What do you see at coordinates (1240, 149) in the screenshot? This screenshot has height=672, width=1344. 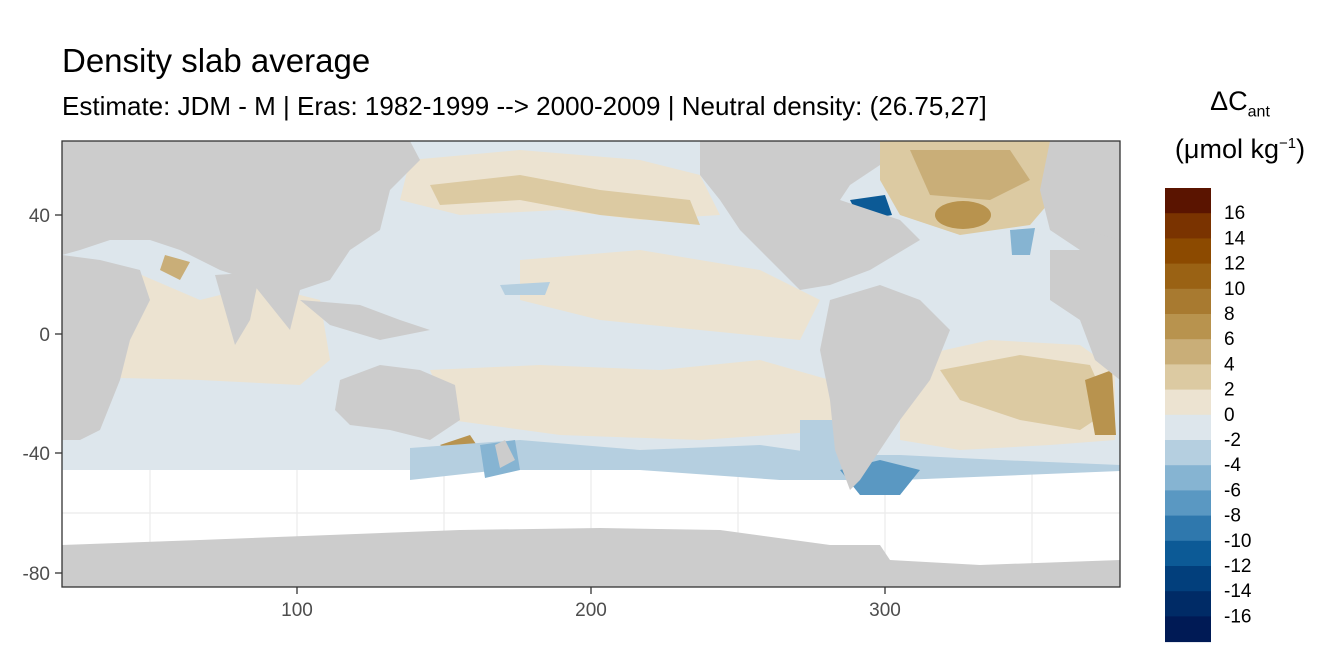 I see `legend-unit: (μmol kg−1)` at bounding box center [1240, 149].